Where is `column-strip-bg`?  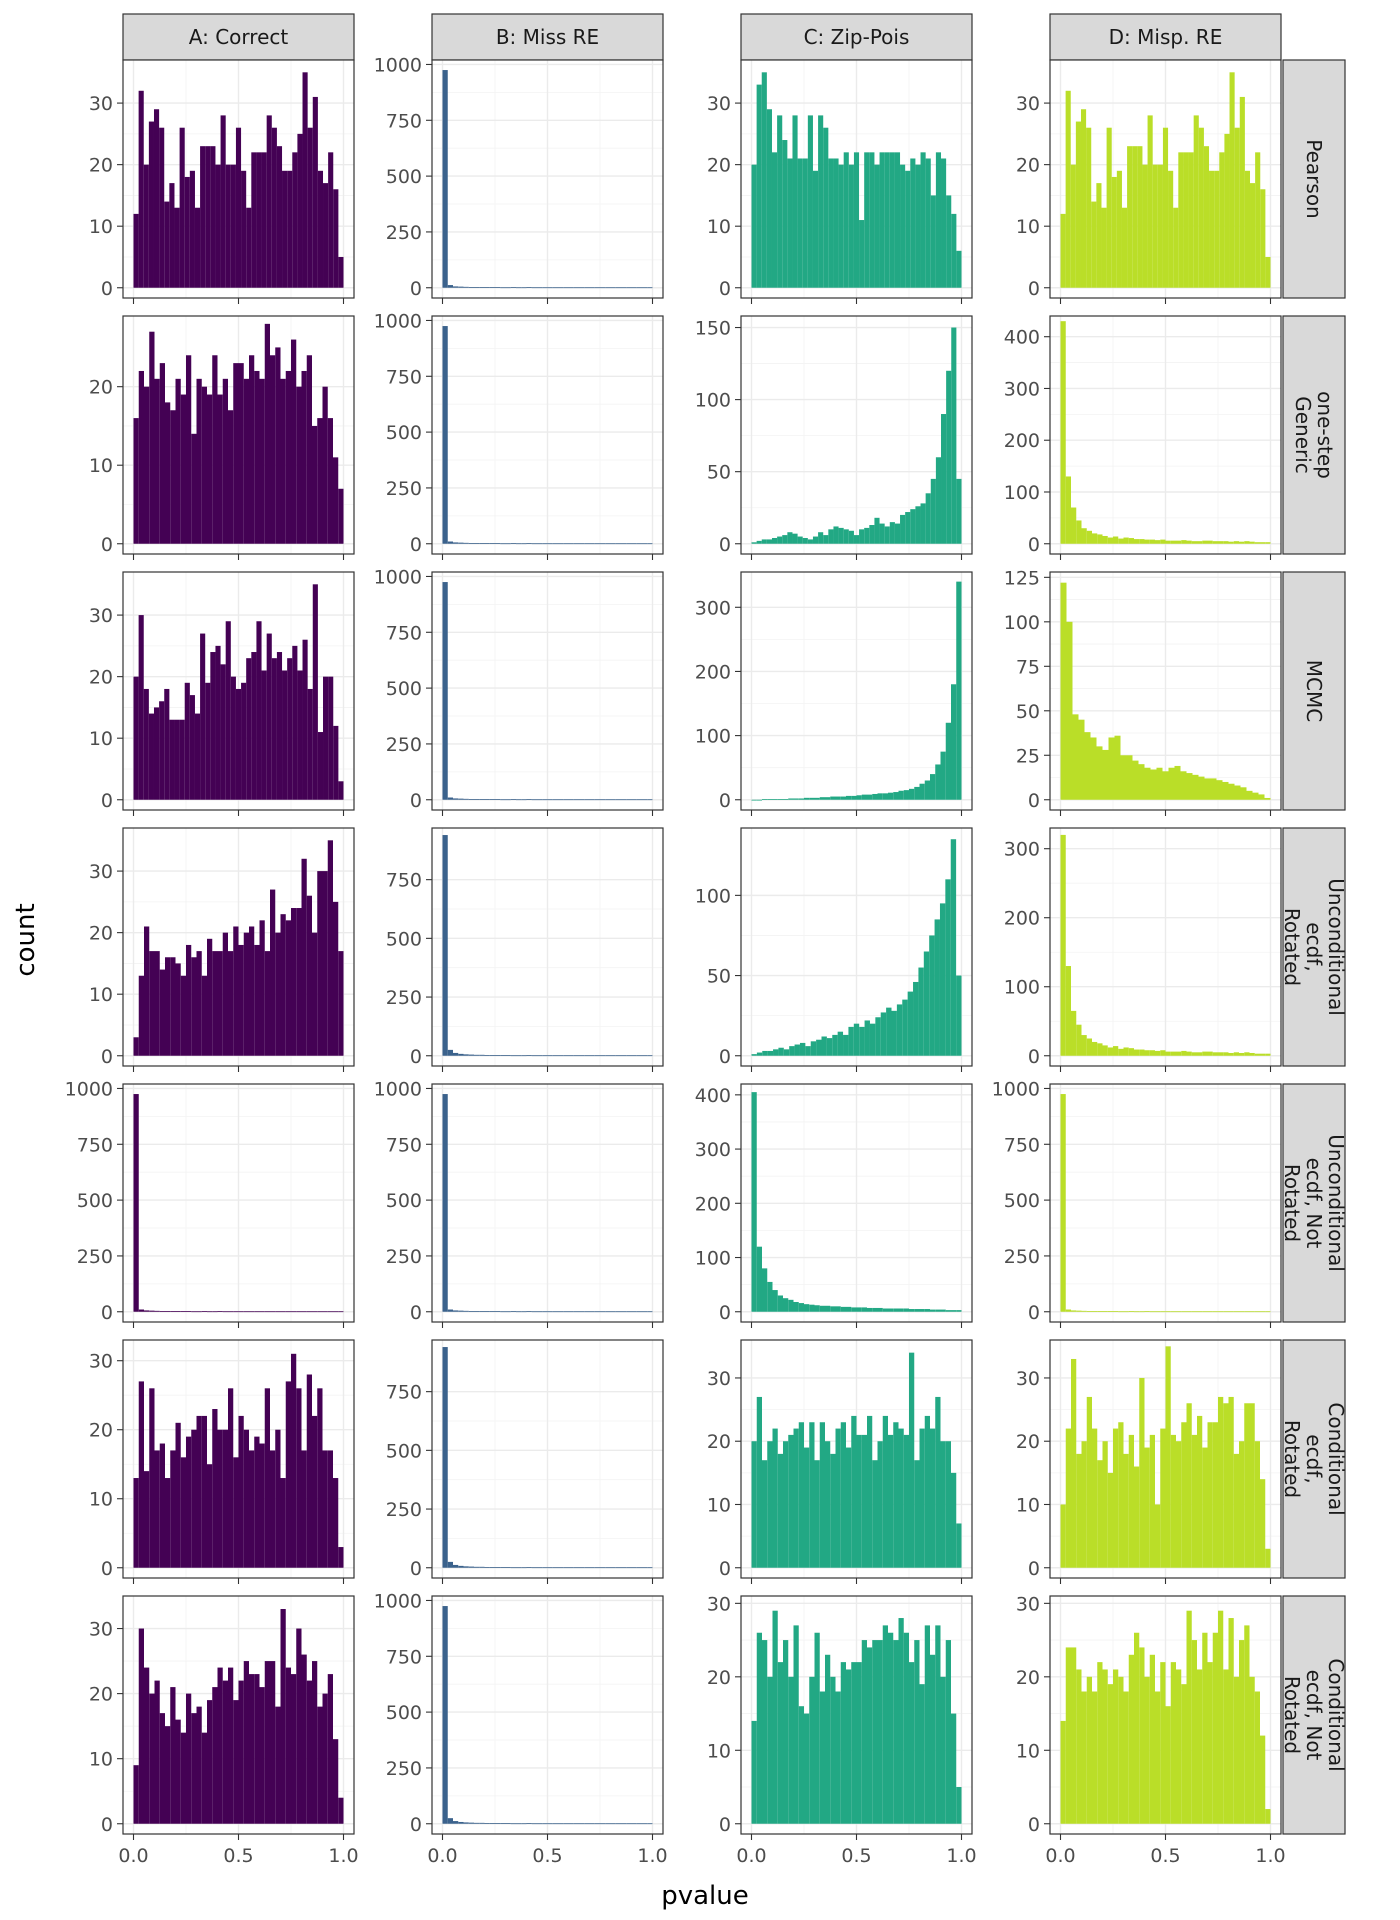
column-strip-bg is located at coordinates (547, 37).